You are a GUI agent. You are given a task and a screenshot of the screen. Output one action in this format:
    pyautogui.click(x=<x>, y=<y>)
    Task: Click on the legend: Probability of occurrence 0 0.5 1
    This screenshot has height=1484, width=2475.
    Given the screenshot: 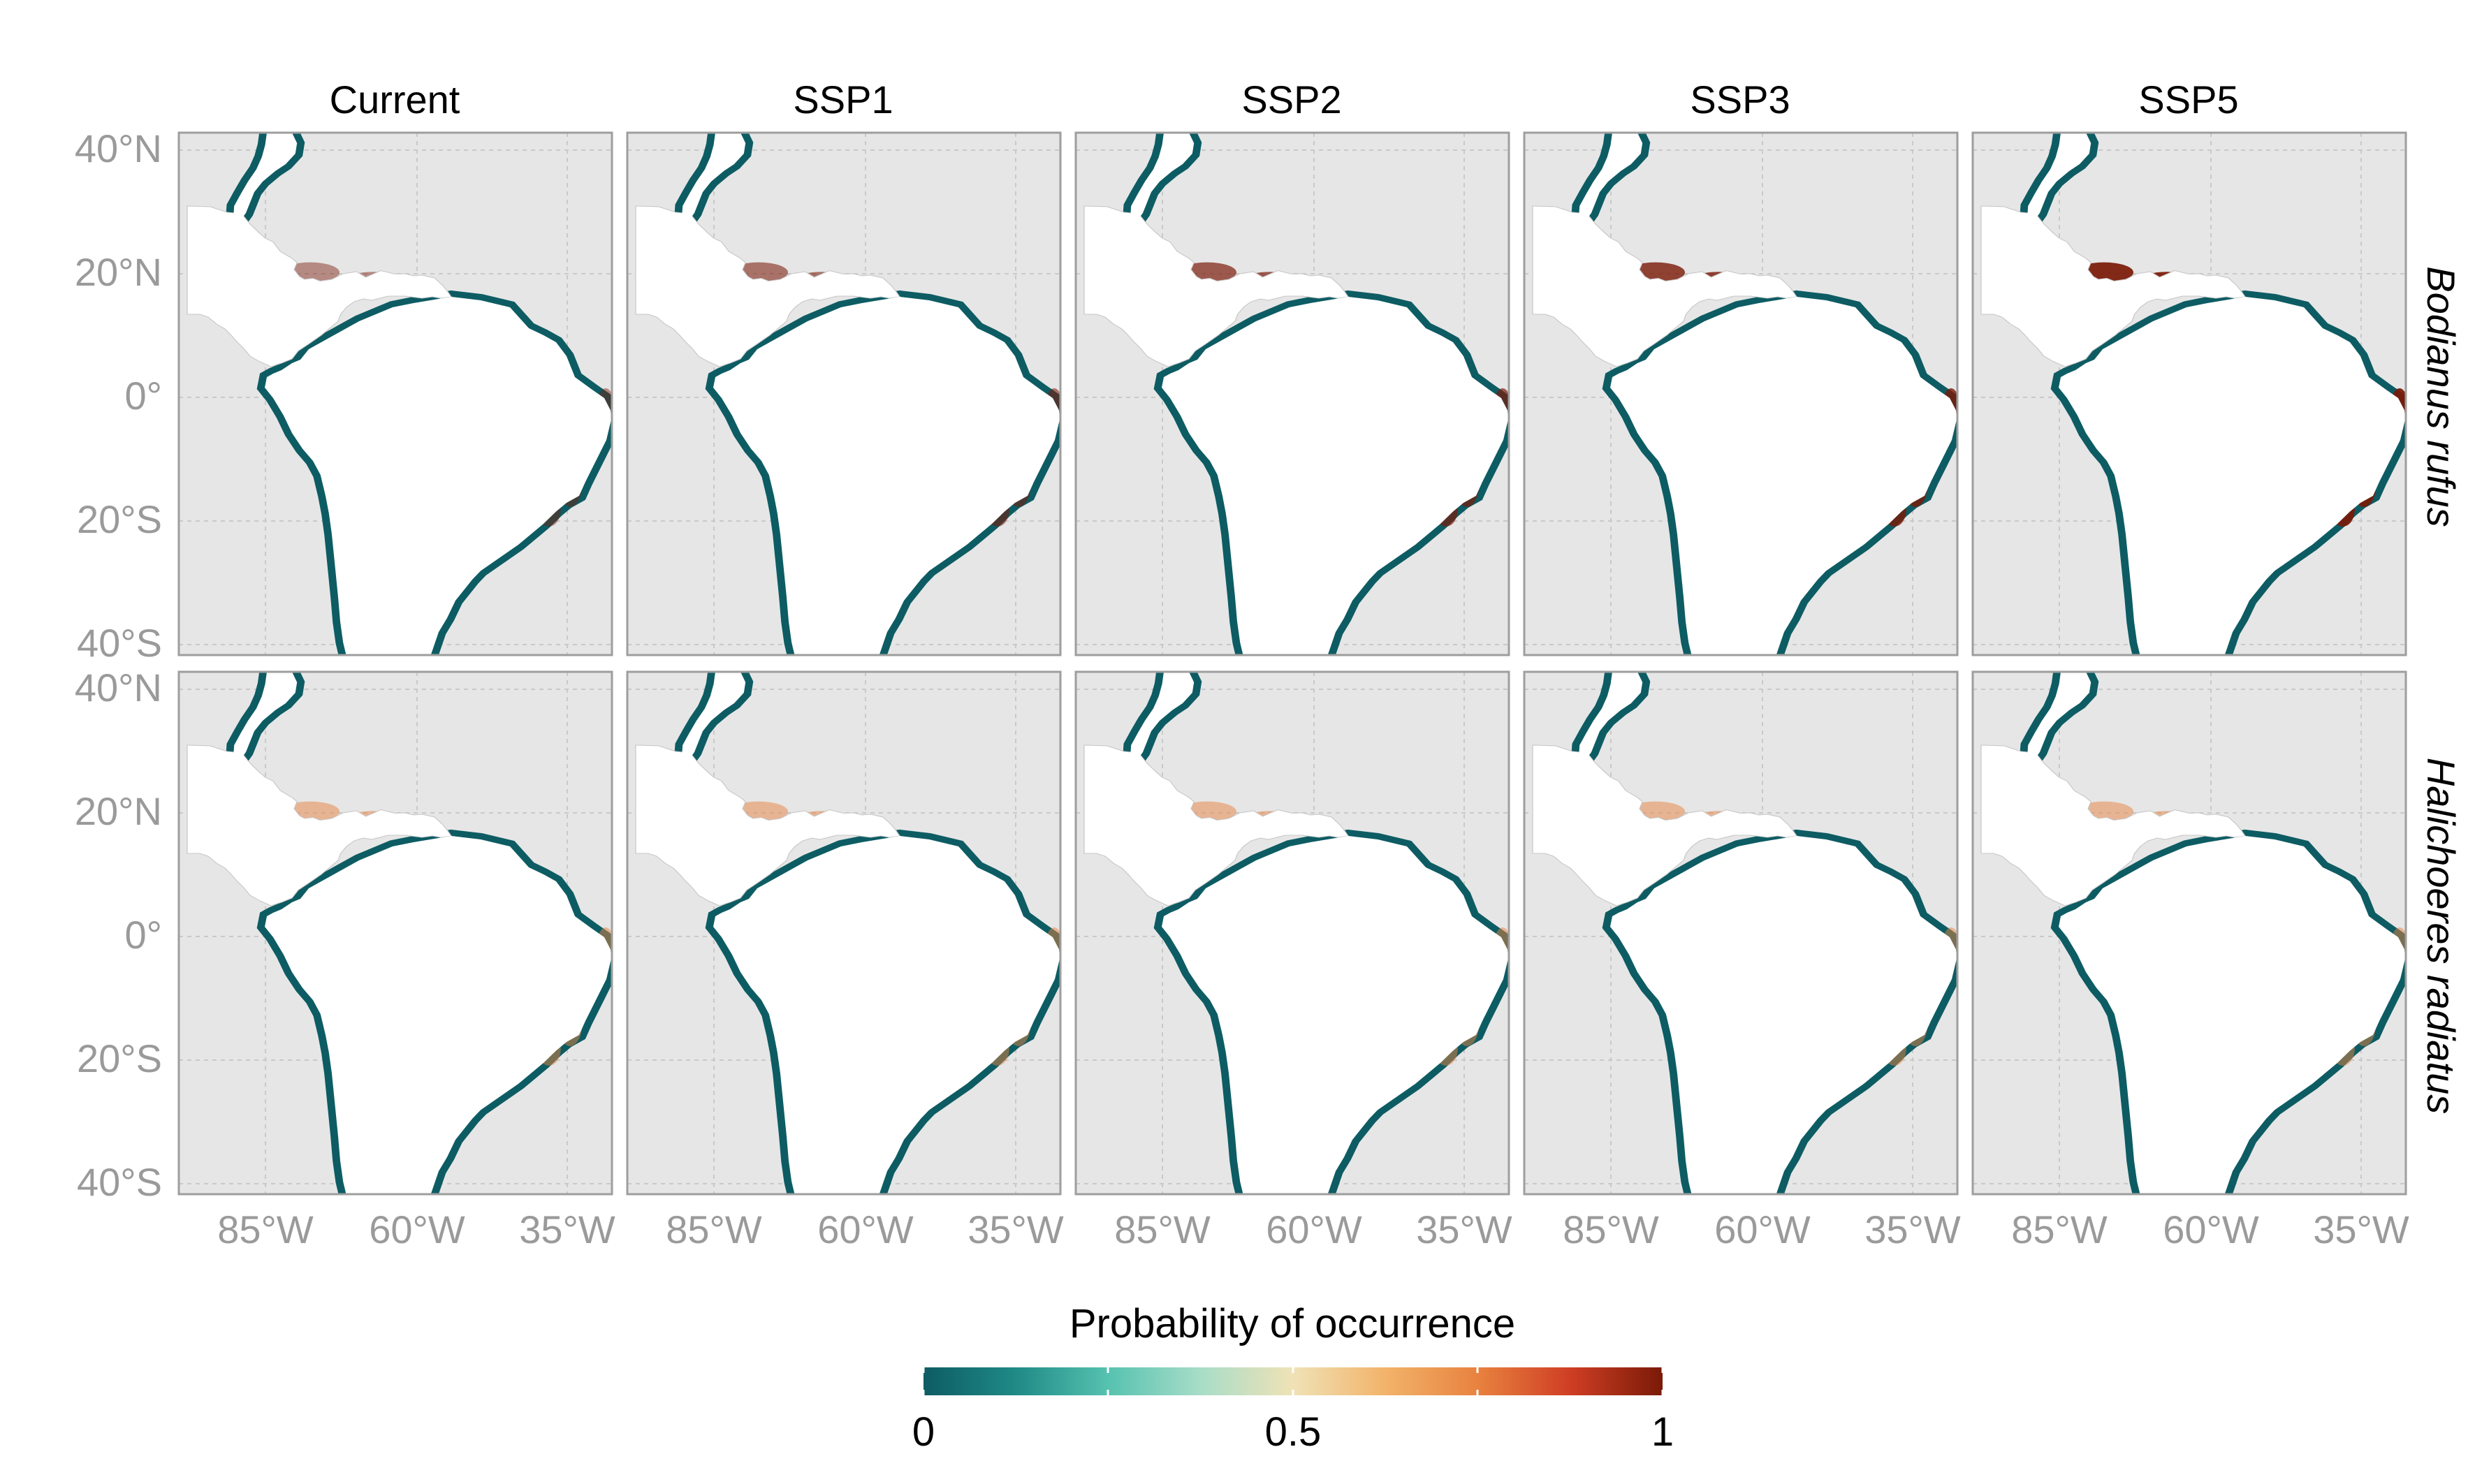 What is the action you would take?
    pyautogui.click(x=1293, y=1378)
    